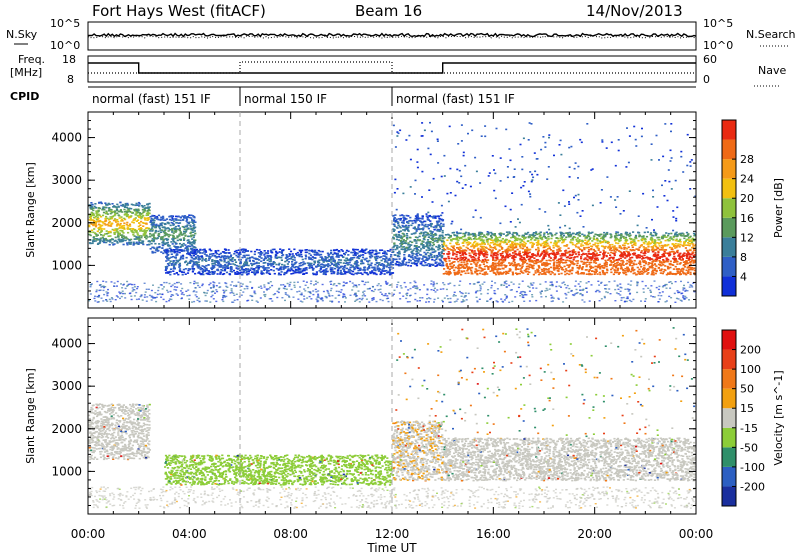 This screenshot has width=800, height=554. Describe the element at coordinates (749, 447) in the screenshot. I see `velBar-tick-5: -50` at that location.